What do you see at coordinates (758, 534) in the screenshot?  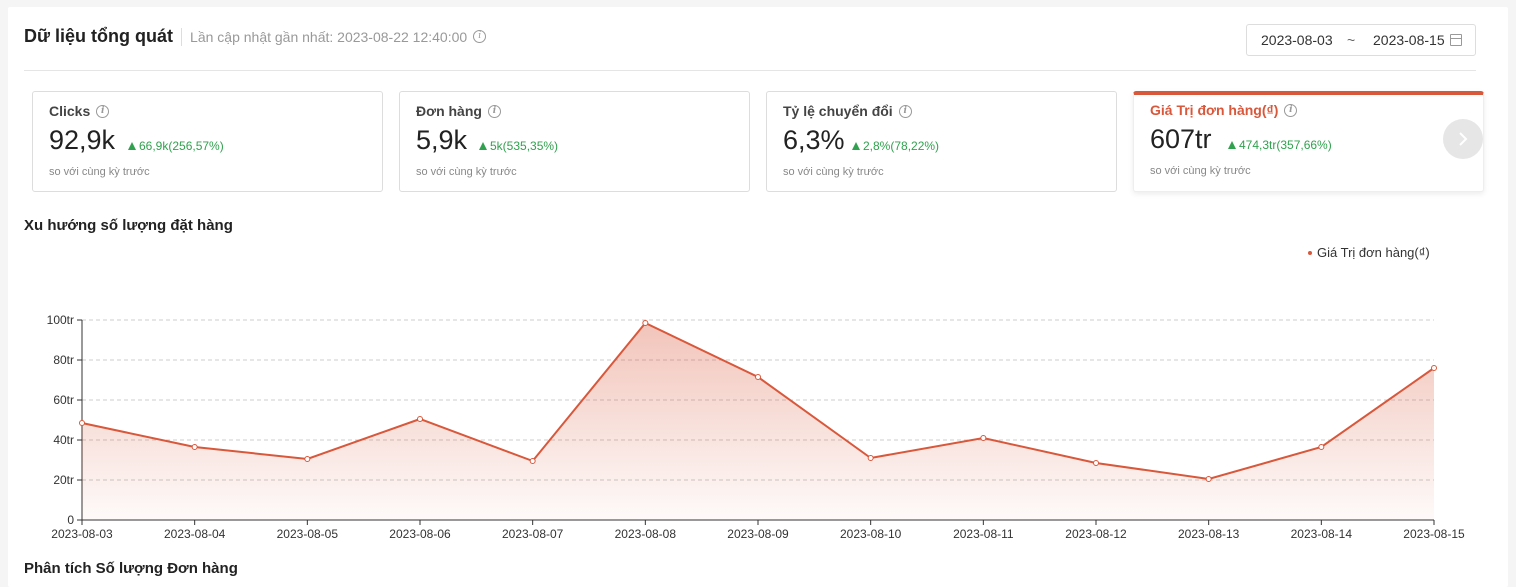 I see `x-tick-label: 2023-08-09` at bounding box center [758, 534].